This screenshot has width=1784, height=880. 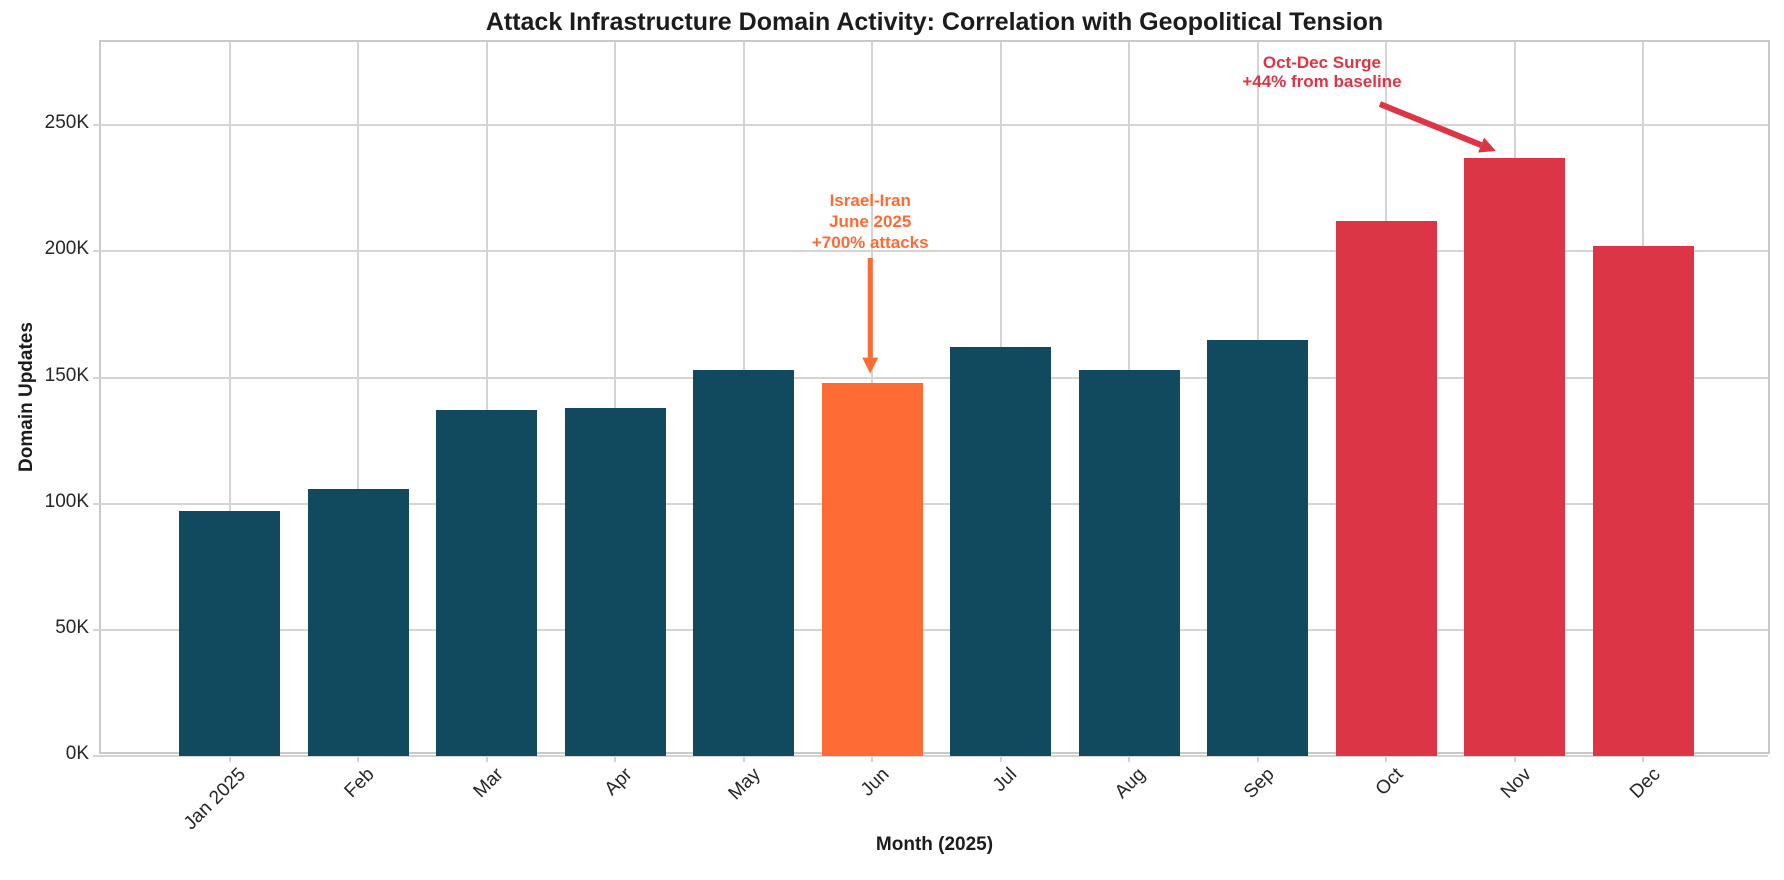 What do you see at coordinates (1131, 783) in the screenshot?
I see `x-tick-label: Aug` at bounding box center [1131, 783].